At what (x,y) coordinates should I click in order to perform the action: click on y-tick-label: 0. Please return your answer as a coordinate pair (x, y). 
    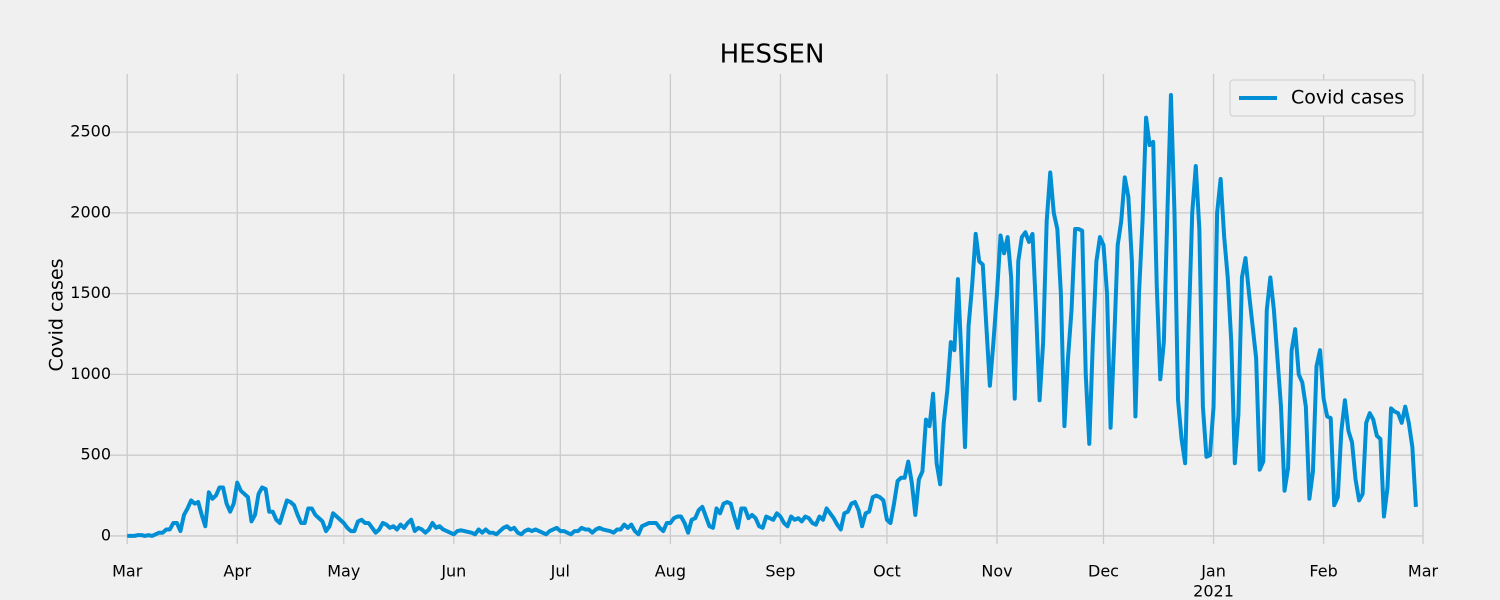
    Looking at the image, I should click on (106, 534).